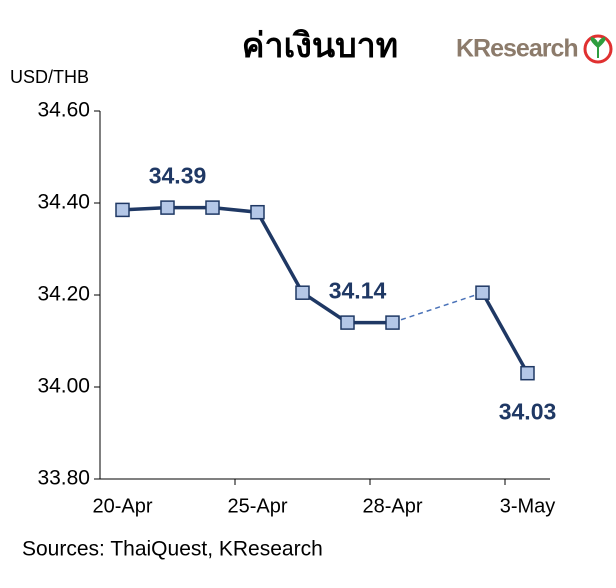 Image resolution: width=616 pixels, height=588 pixels. I want to click on logo: KResearch, so click(517, 49).